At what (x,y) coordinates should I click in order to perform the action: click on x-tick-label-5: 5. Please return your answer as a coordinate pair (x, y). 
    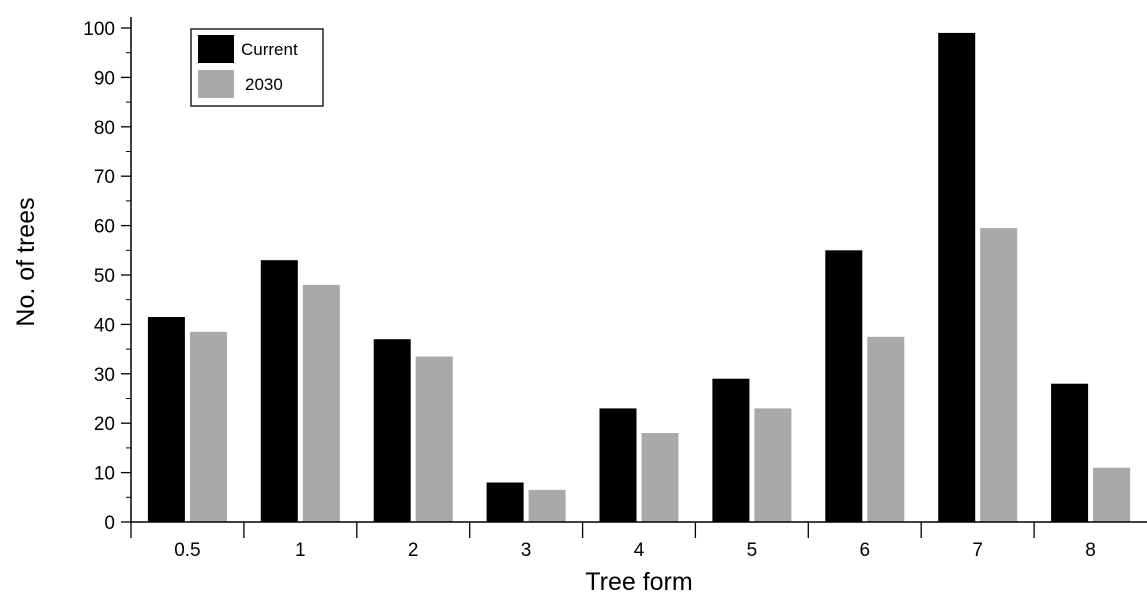
    Looking at the image, I should click on (752, 550).